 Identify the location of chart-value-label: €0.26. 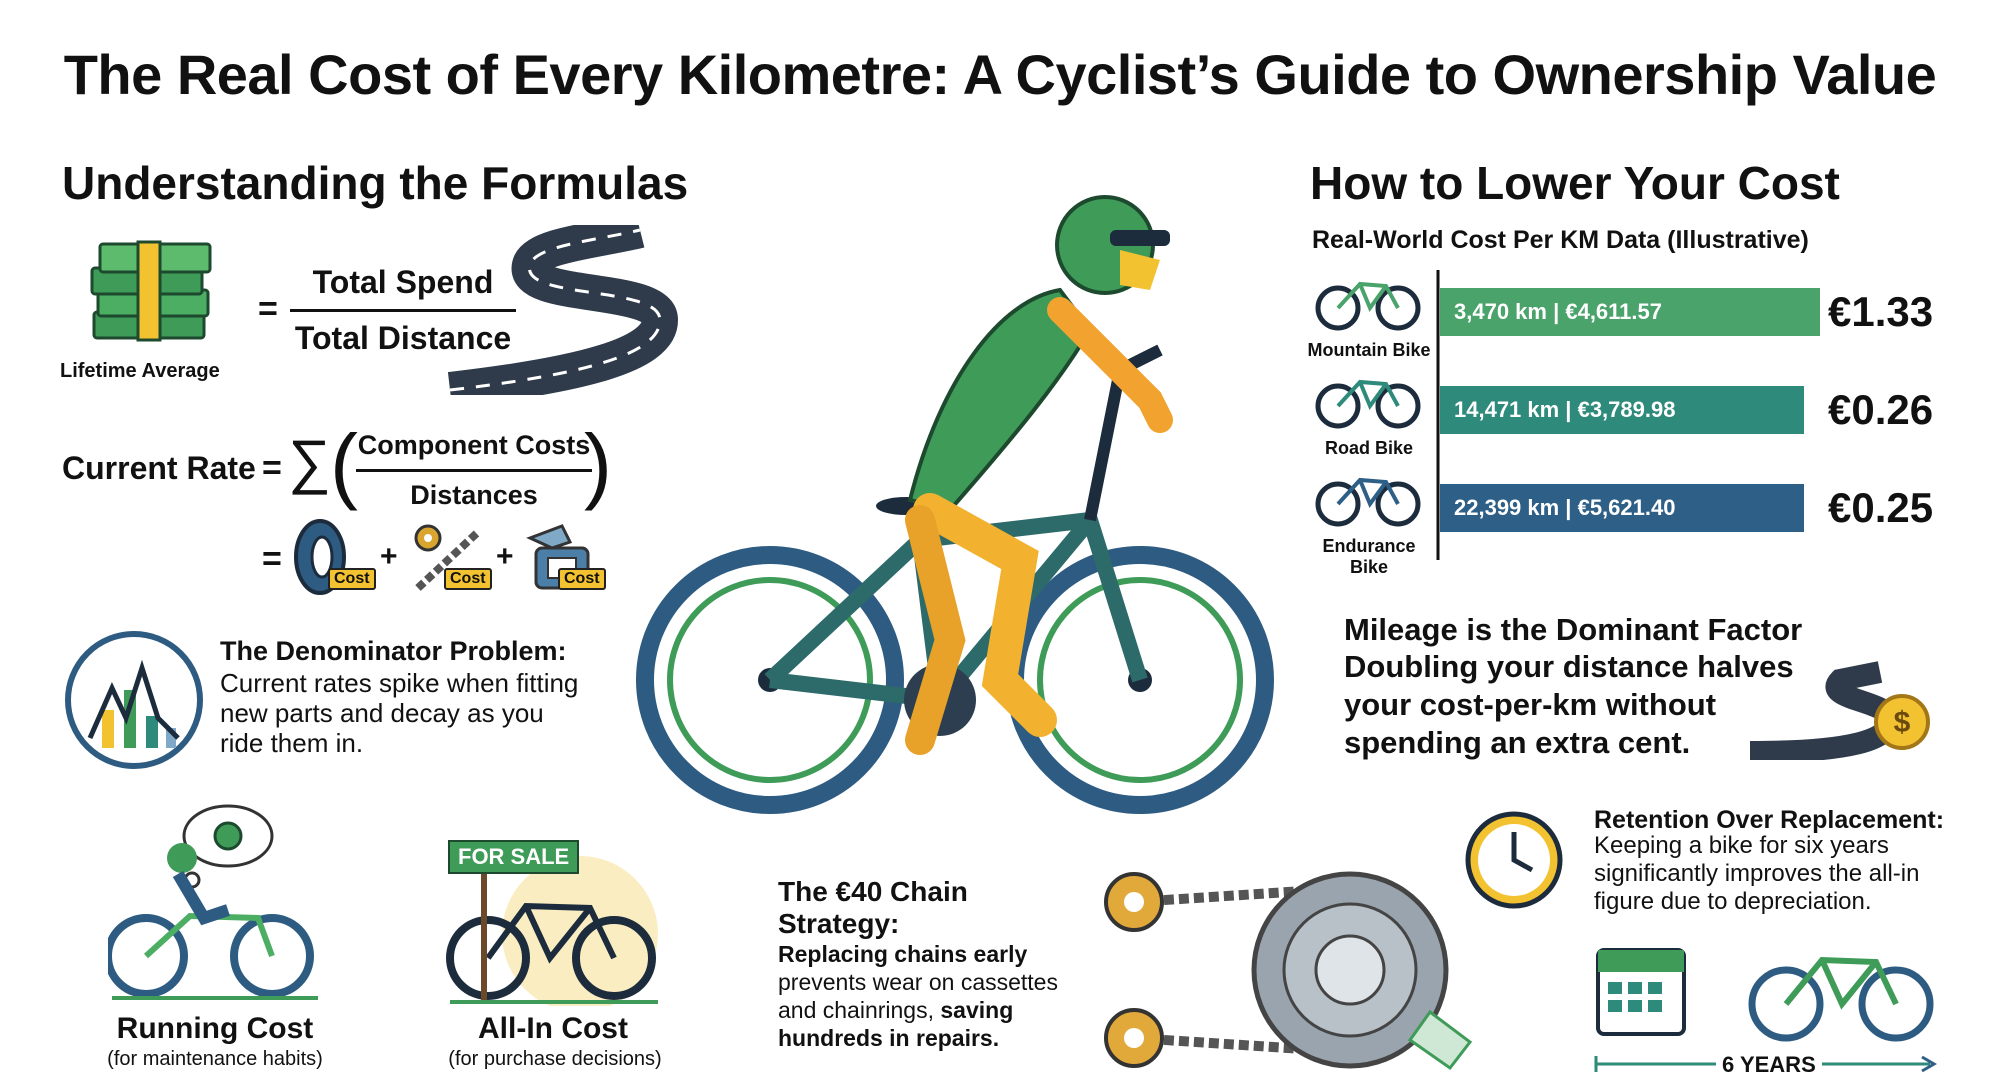
(1881, 409).